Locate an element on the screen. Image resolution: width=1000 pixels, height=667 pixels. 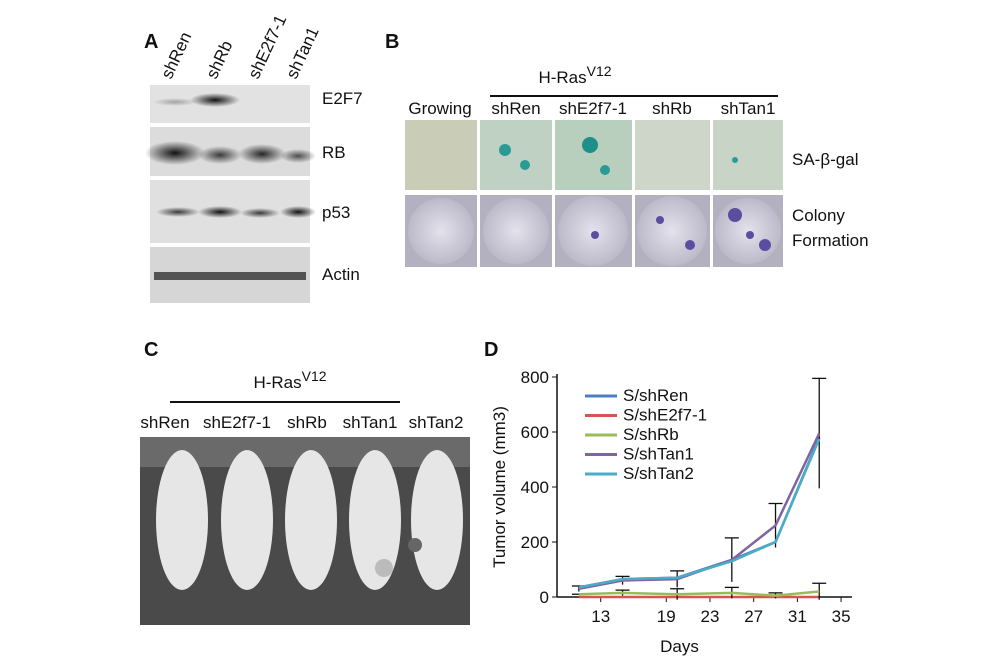
panel-label: C is located at coordinates (151, 350).